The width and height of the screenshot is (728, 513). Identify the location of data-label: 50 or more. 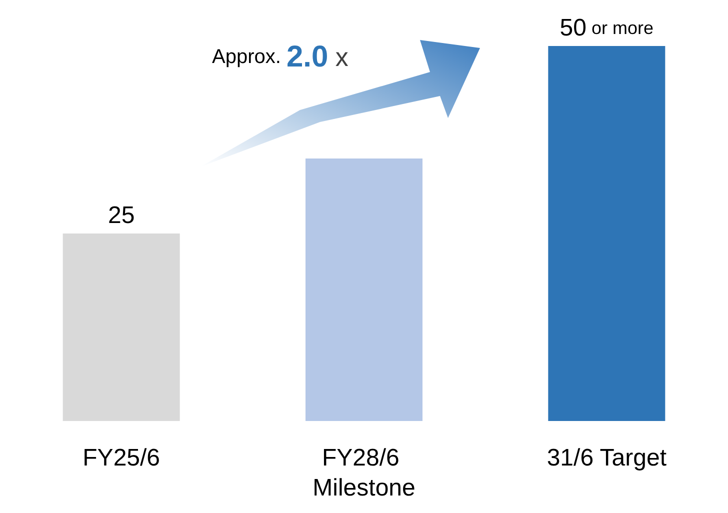
(607, 28).